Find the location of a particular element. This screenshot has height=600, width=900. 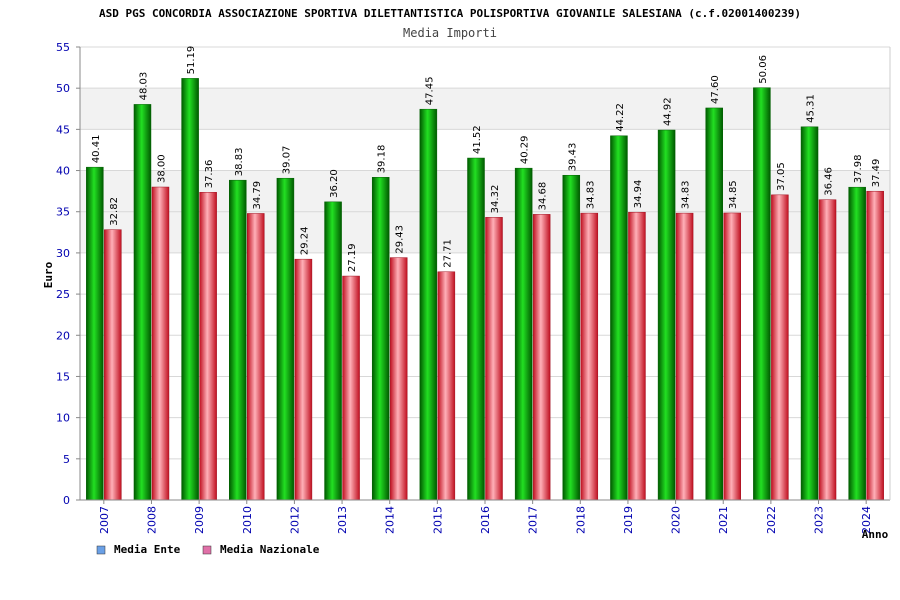

x-tick-label: 2016 is located at coordinates (485, 520).